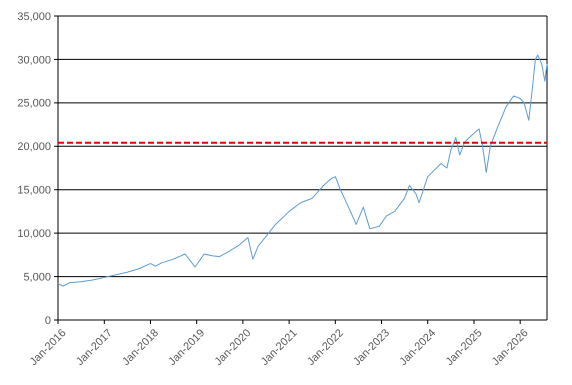  I want to click on y-tick-label: 10,000, so click(34, 234).